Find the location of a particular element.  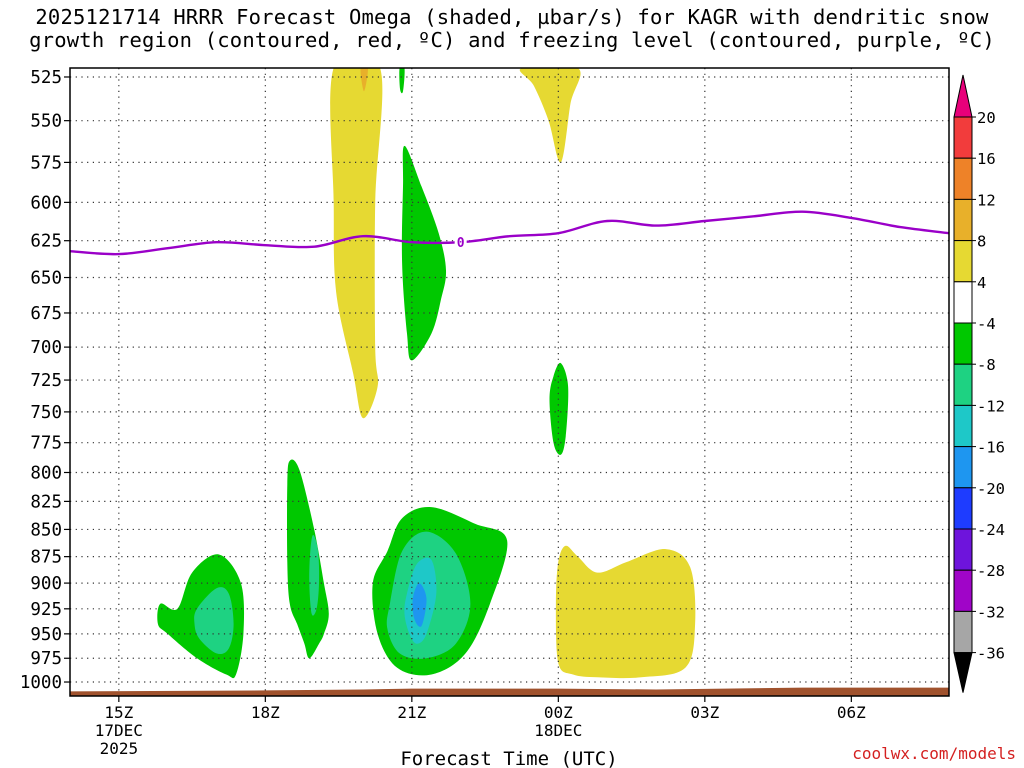

freezing-level-line is located at coordinates (509, 233).